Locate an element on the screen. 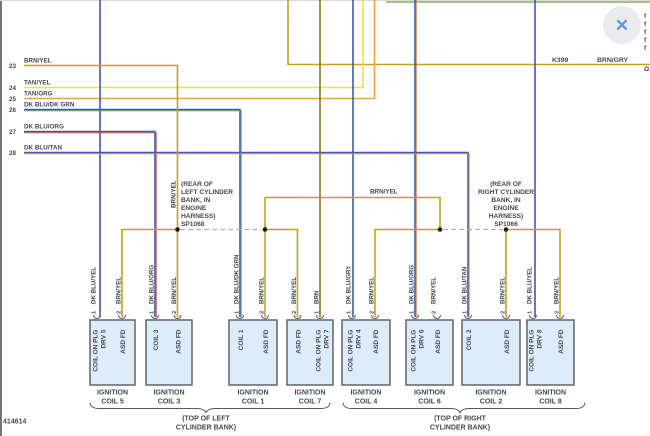 The width and height of the screenshot is (650, 436). wire-tan-org is located at coordinates (200, 50).